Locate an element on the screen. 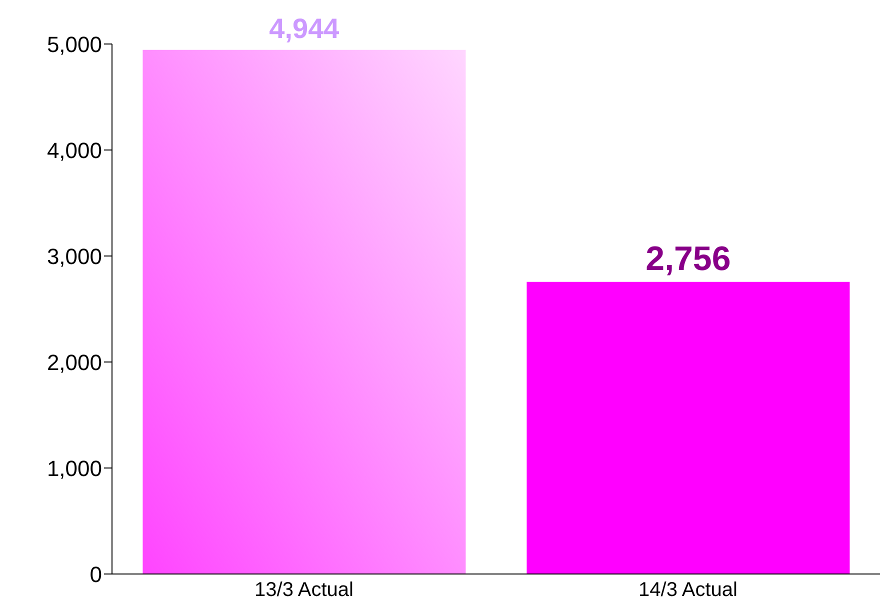 Image resolution: width=880 pixels, height=609 pixels. x-tick-label: 13/3 Actual is located at coordinates (304, 590).